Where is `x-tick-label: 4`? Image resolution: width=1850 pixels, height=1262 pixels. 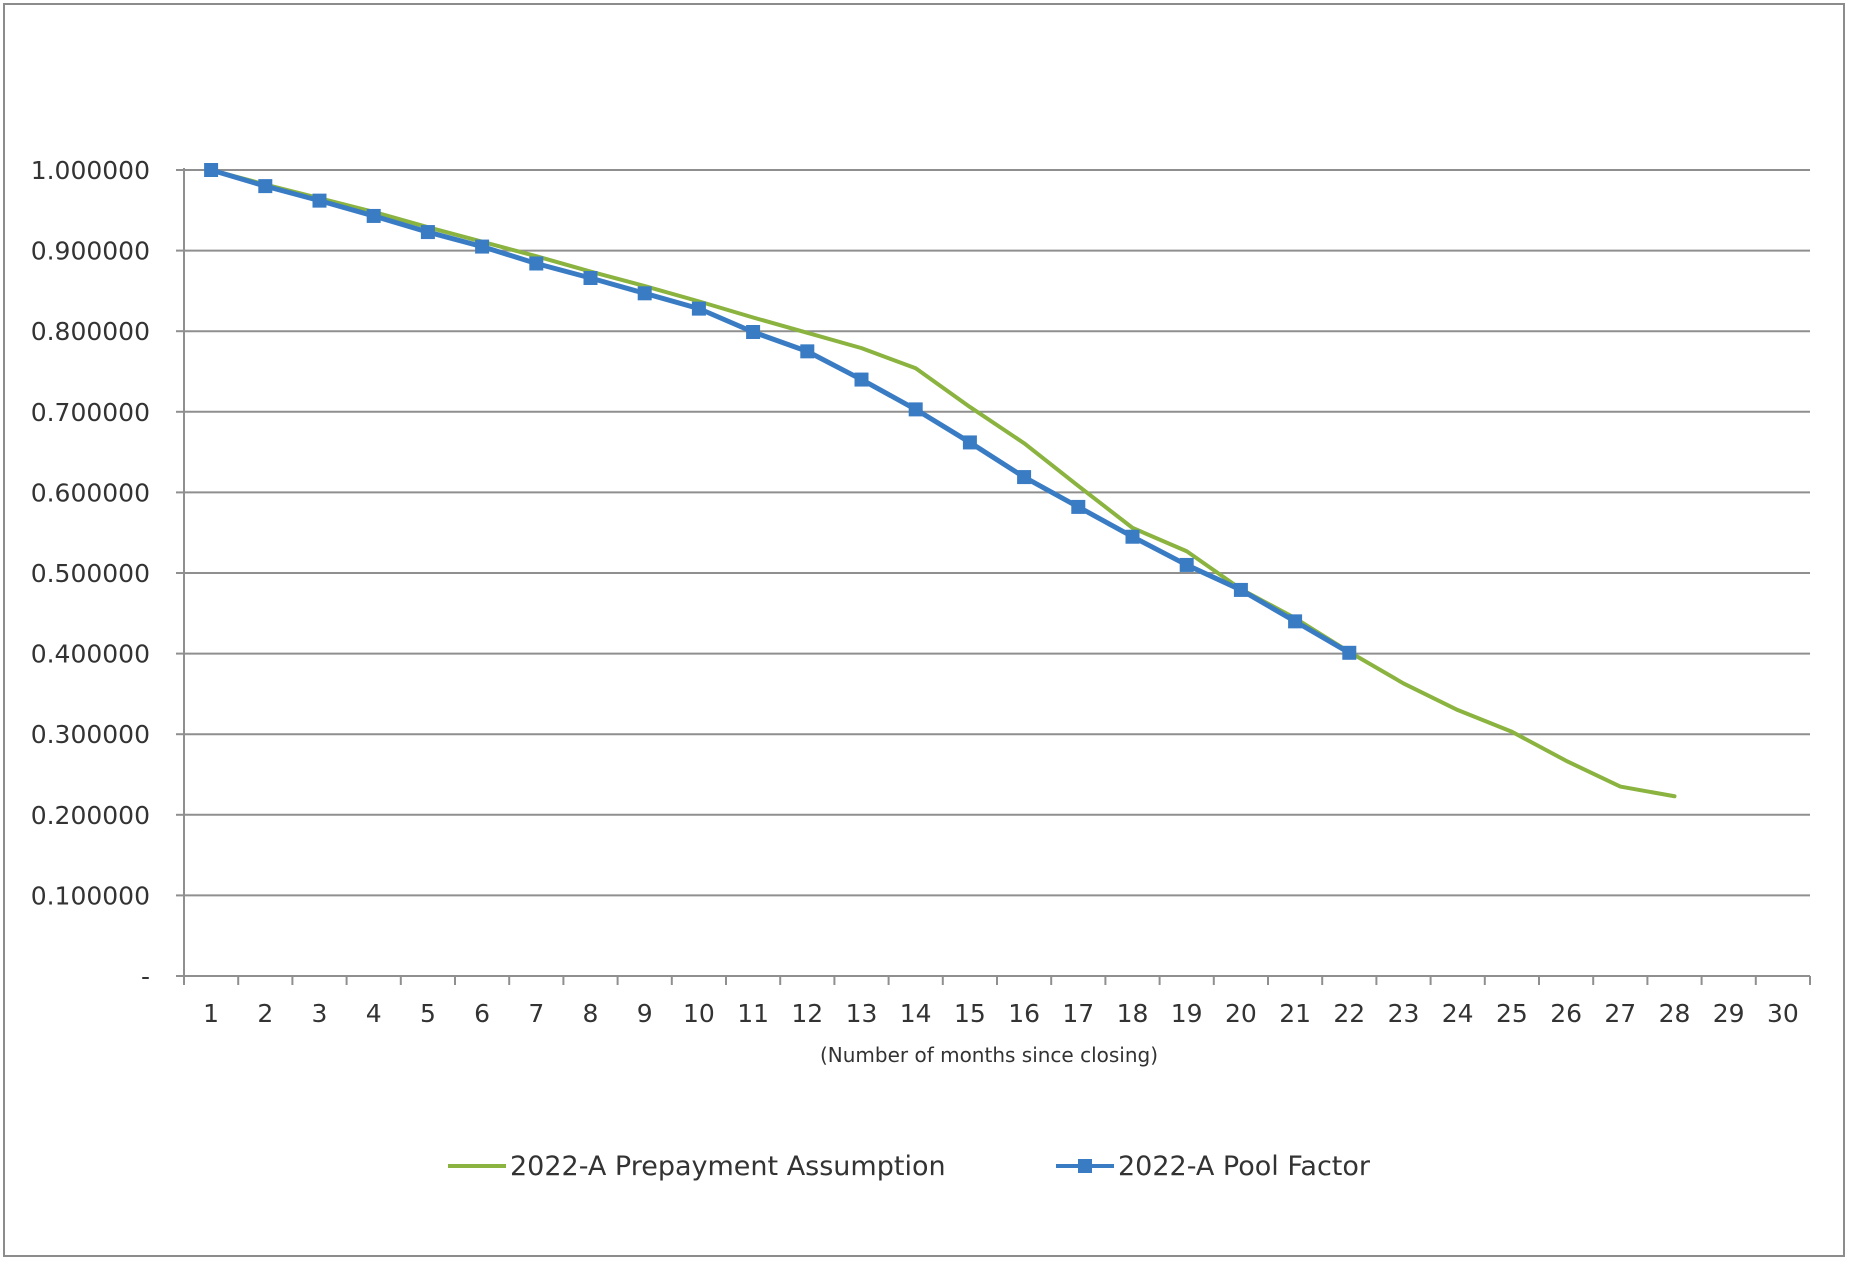 x-tick-label: 4 is located at coordinates (374, 1013).